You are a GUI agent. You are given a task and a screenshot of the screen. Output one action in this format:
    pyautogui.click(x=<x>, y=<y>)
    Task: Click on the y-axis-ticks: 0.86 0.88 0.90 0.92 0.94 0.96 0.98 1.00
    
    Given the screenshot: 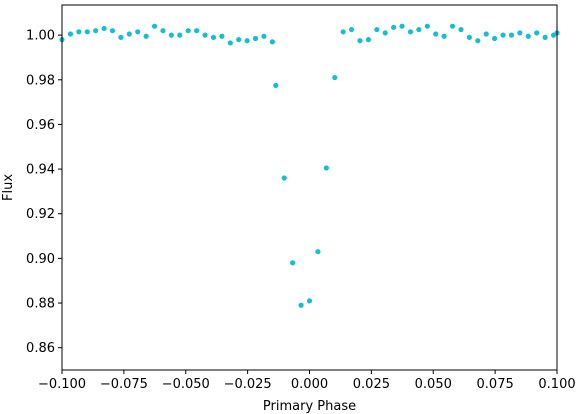 What is the action you would take?
    pyautogui.click(x=44, y=192)
    